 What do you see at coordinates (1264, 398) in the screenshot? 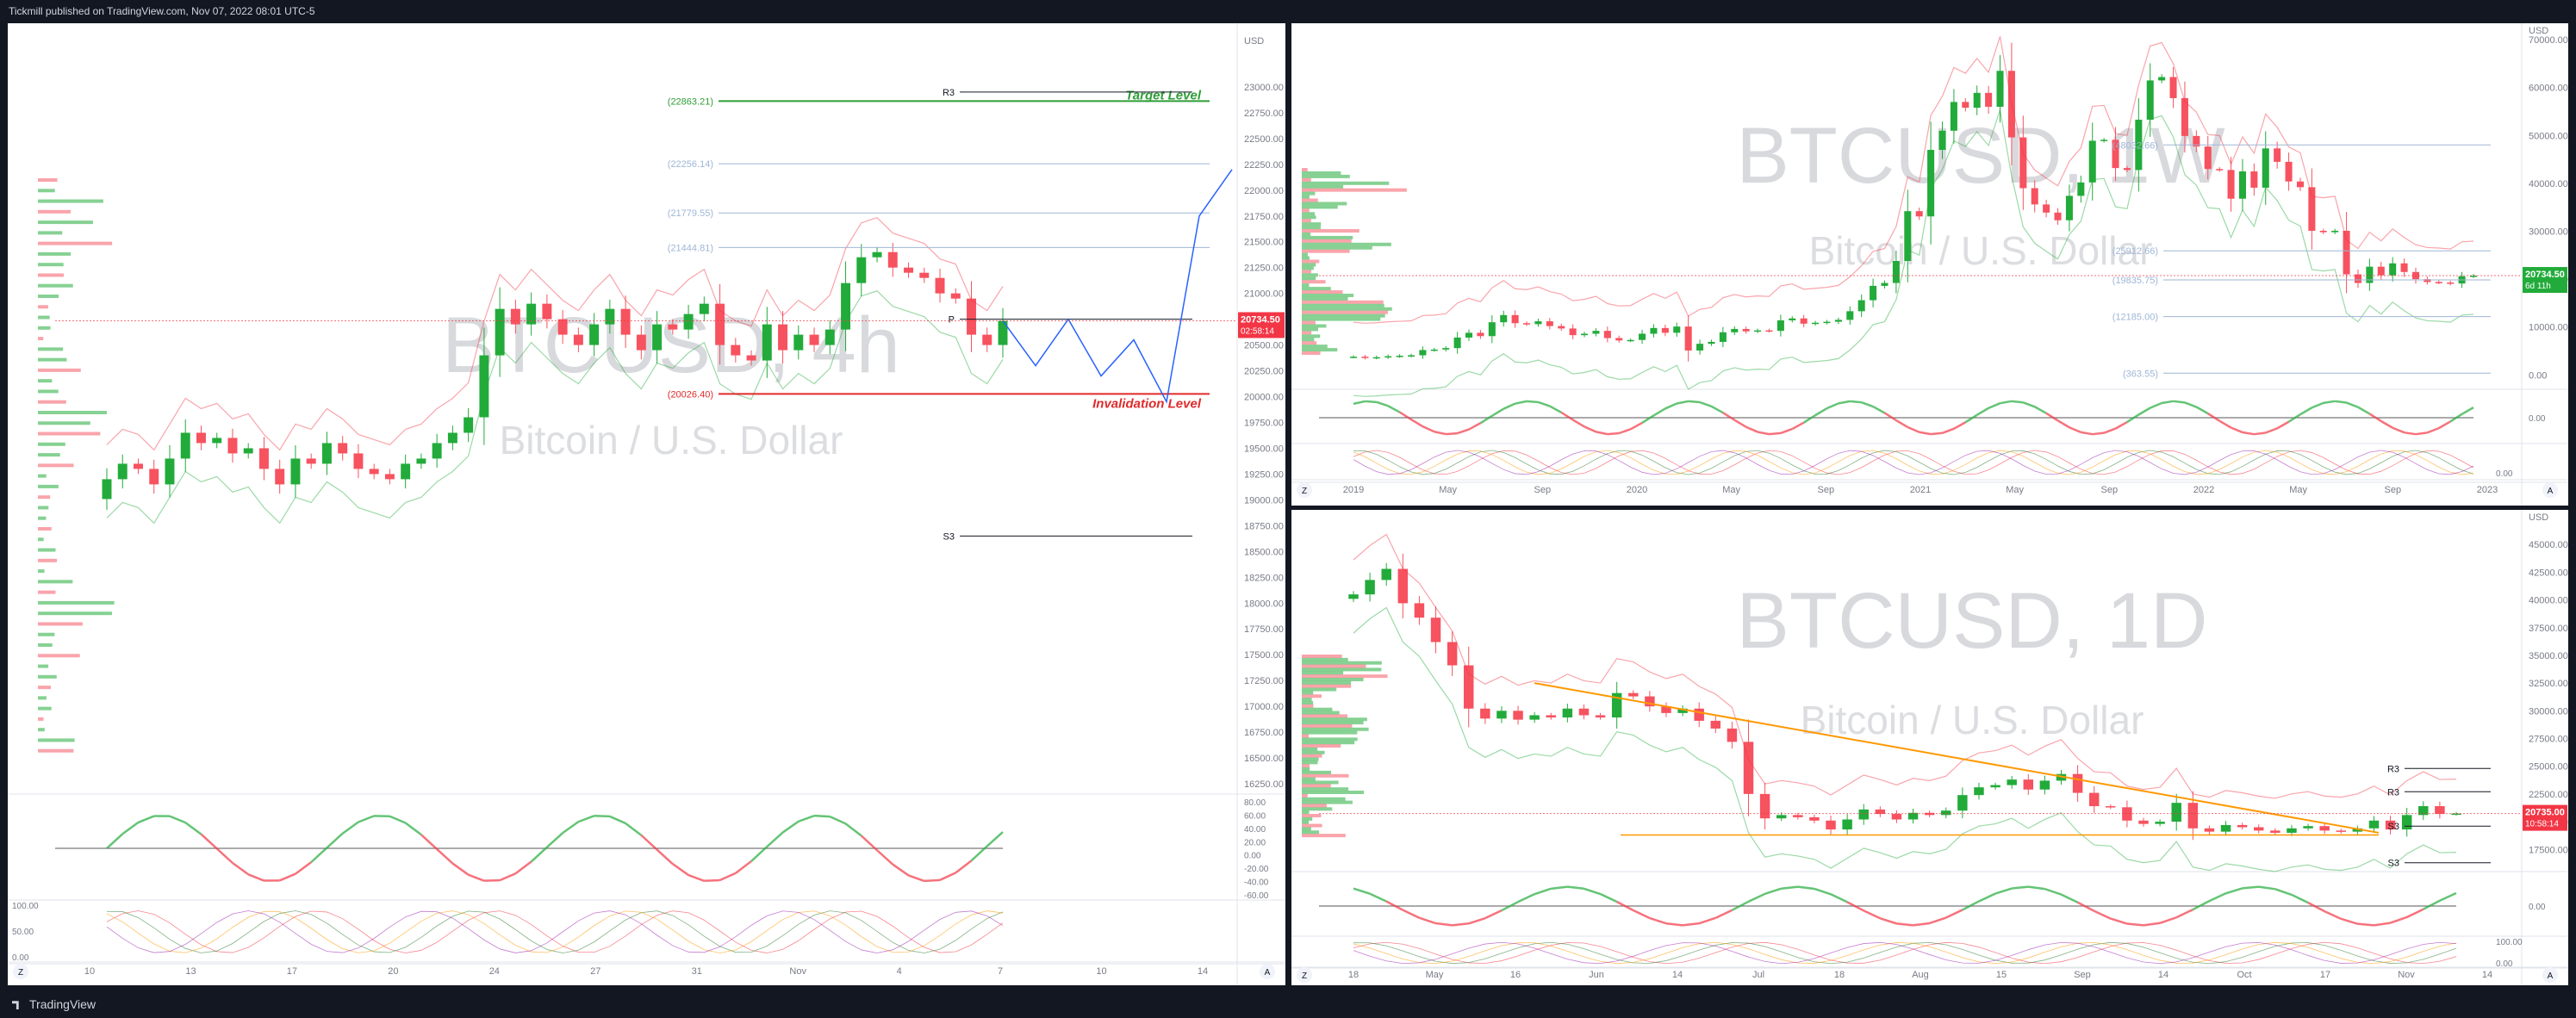
I see `y-tick-label: 20000.00` at bounding box center [1264, 398].